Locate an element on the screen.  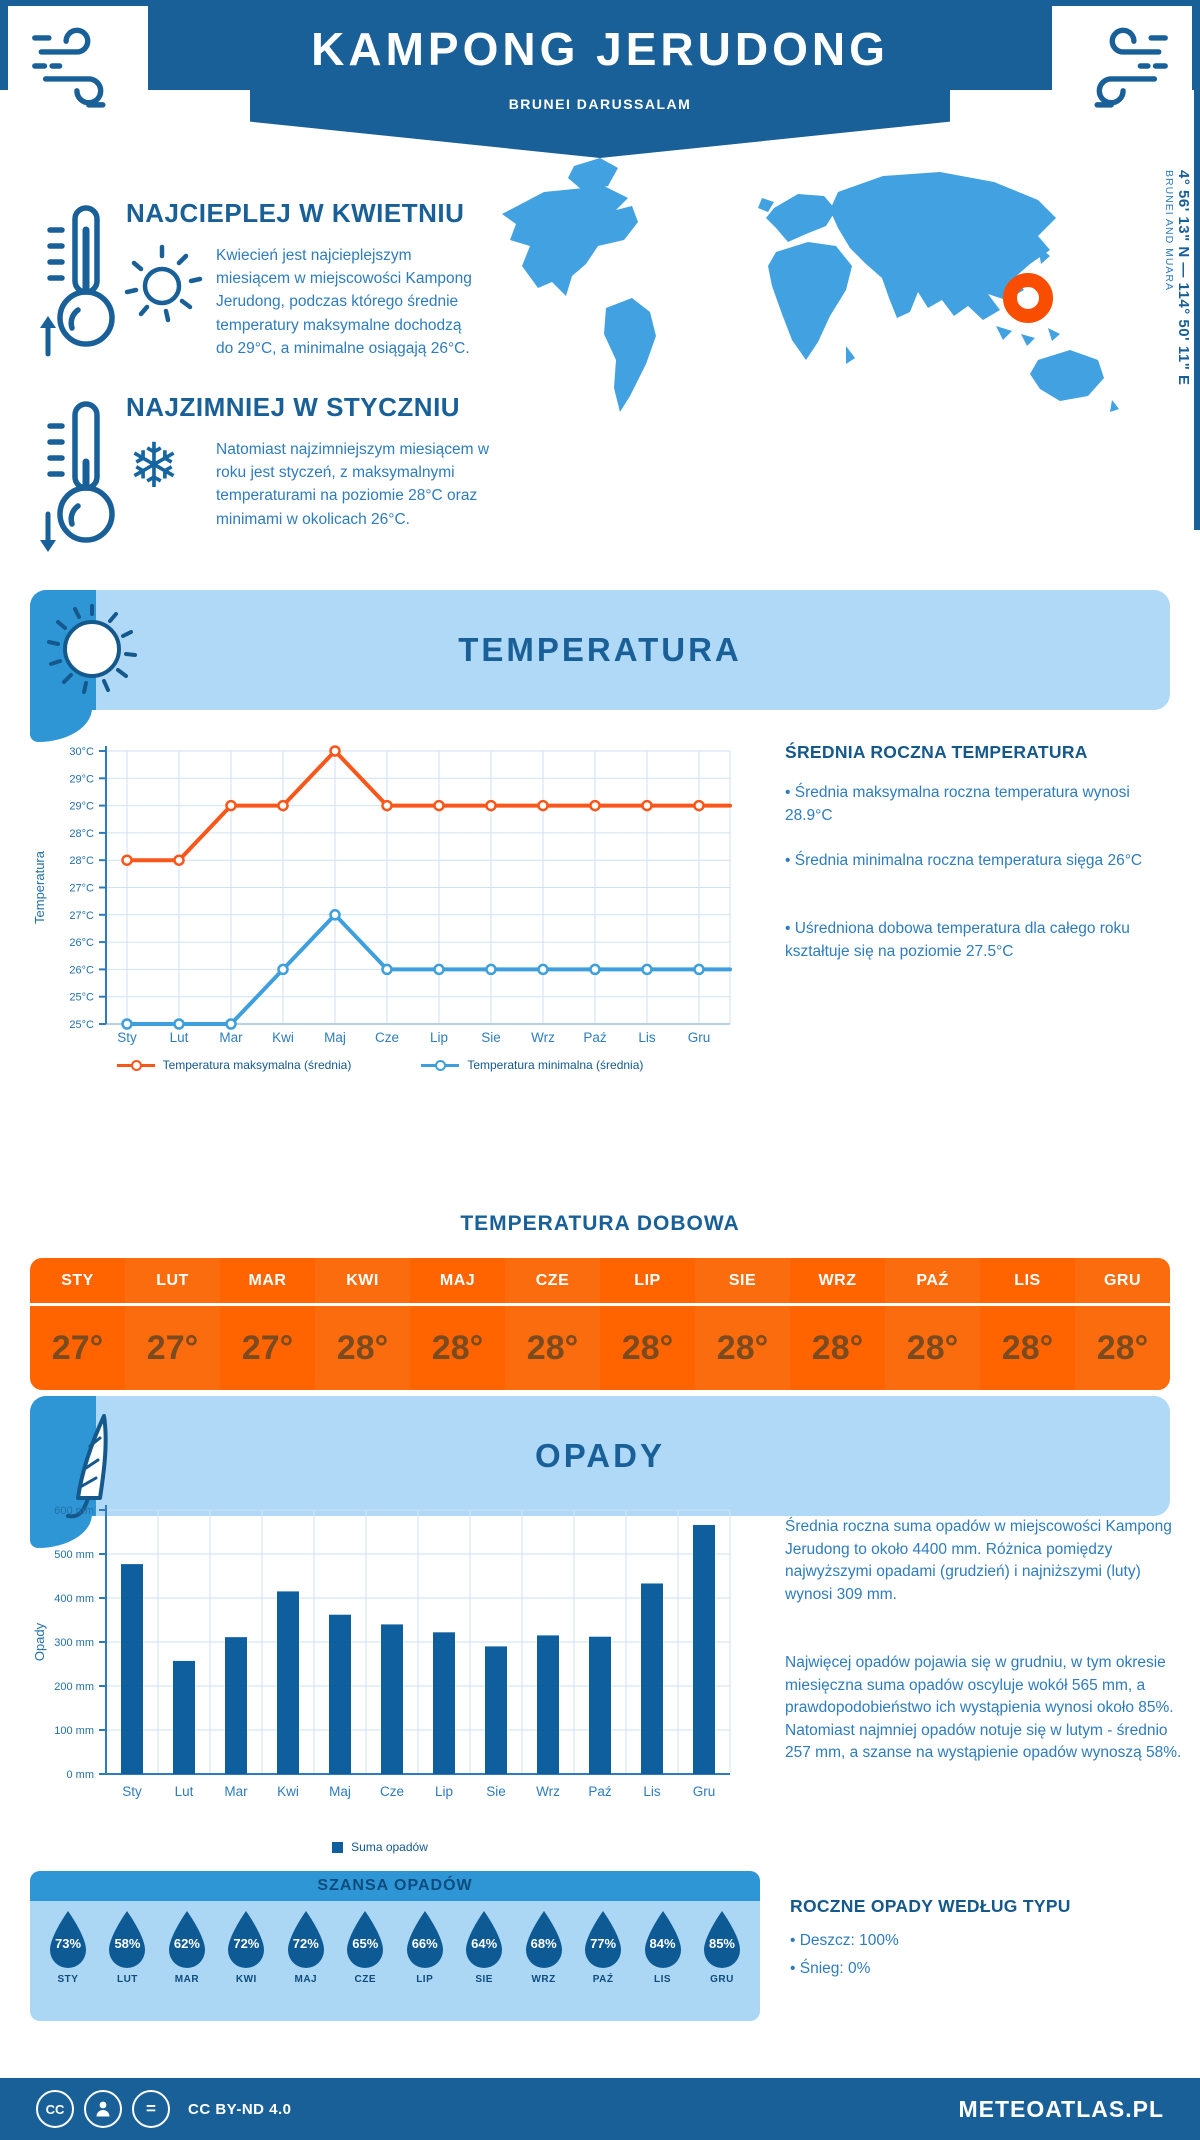
rain-chance-value: 58% is located at coordinates (127, 1943).